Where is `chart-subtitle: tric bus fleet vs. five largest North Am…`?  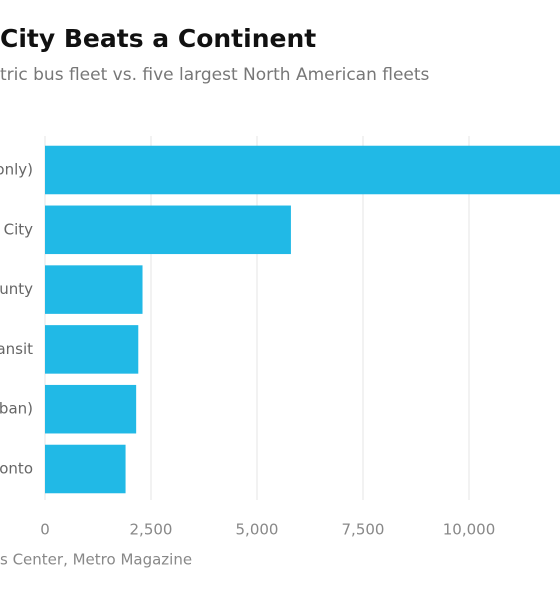 chart-subtitle: tric bus fleet vs. five largest North Am… is located at coordinates (215, 75).